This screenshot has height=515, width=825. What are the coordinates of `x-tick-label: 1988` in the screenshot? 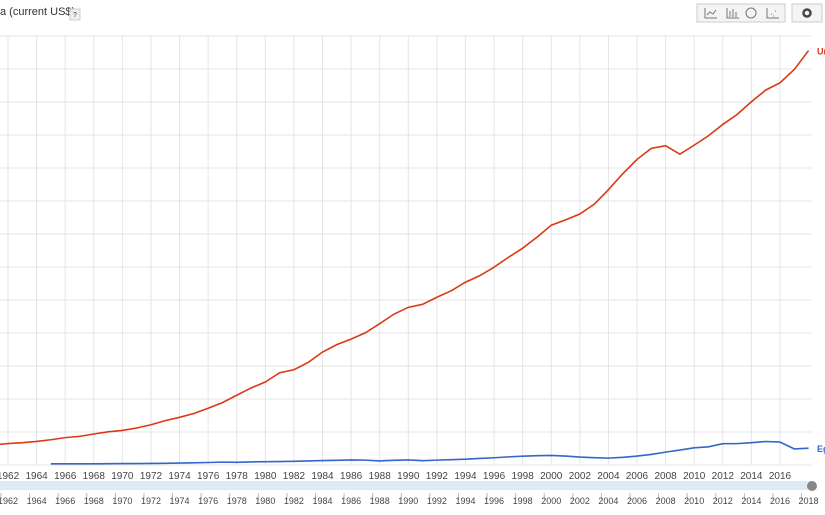 It's located at (380, 476).